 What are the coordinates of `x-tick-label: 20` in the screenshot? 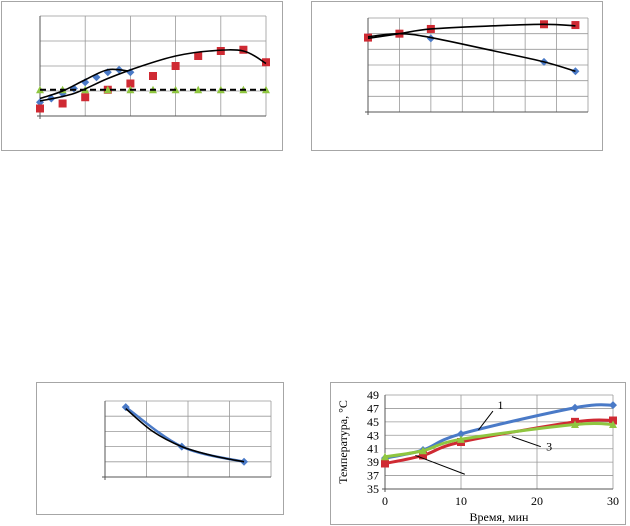 It's located at (537, 501).